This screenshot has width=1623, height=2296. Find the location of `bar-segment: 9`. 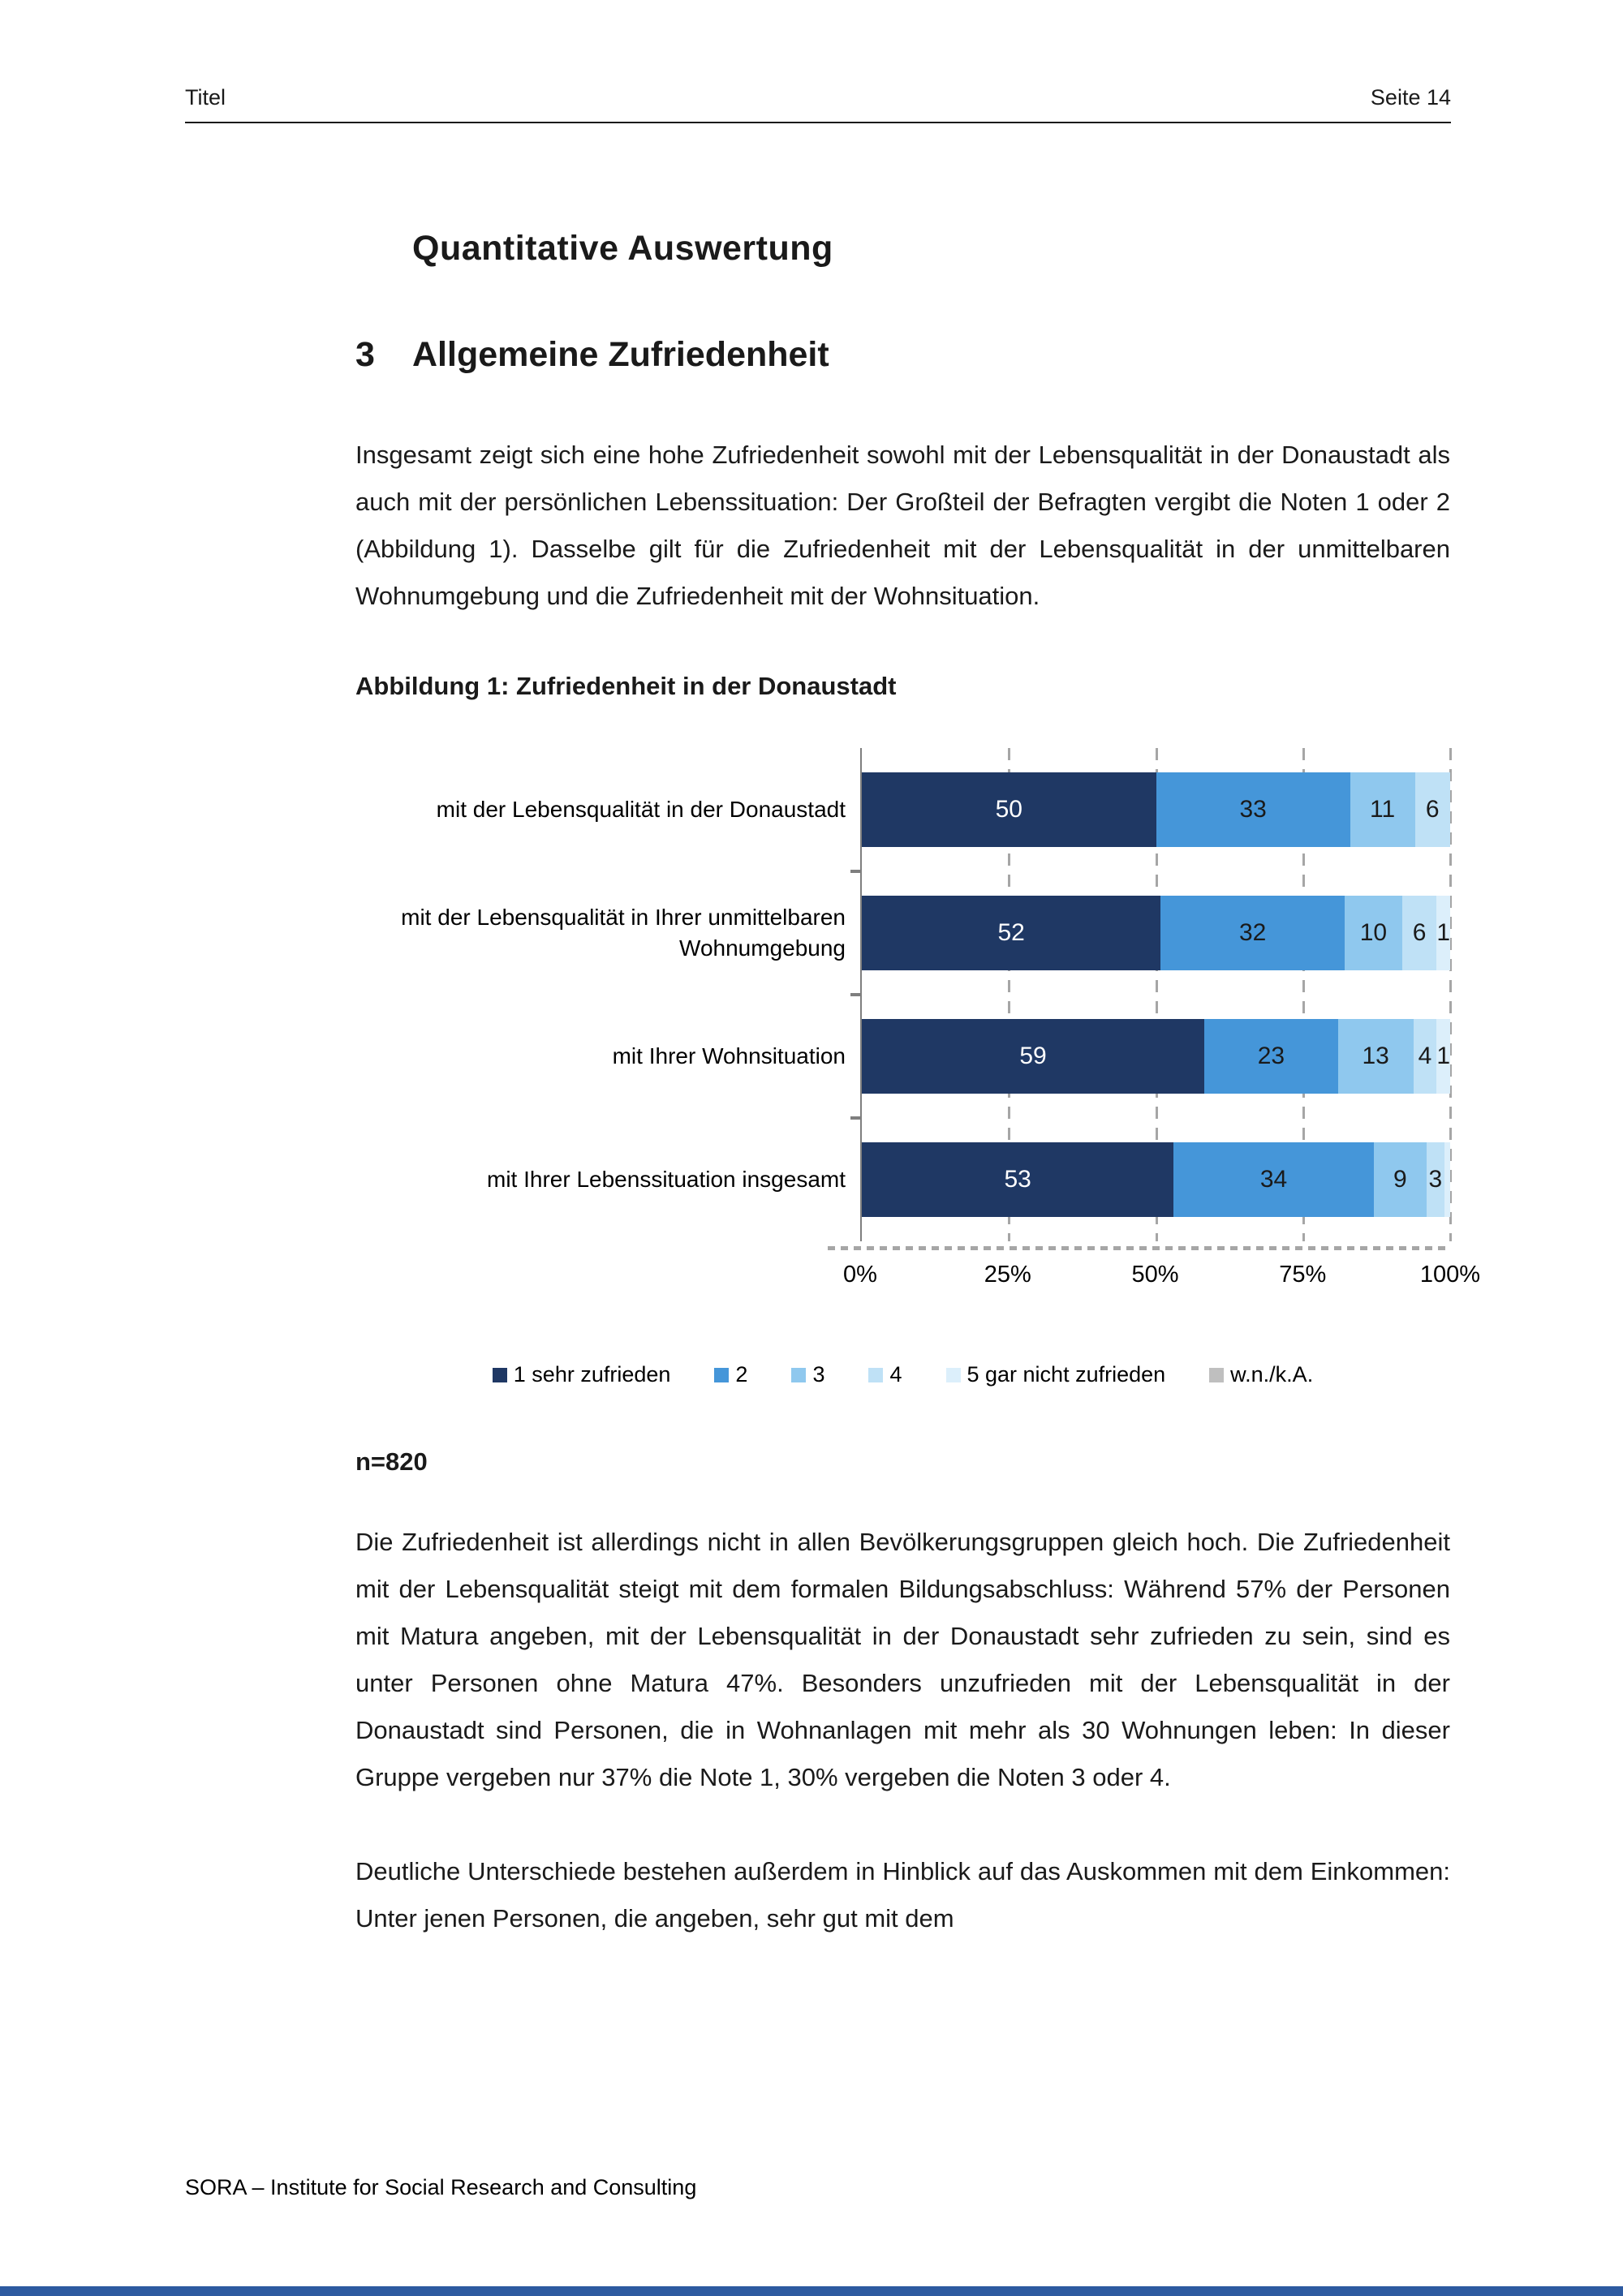

bar-segment: 9 is located at coordinates (1400, 1179).